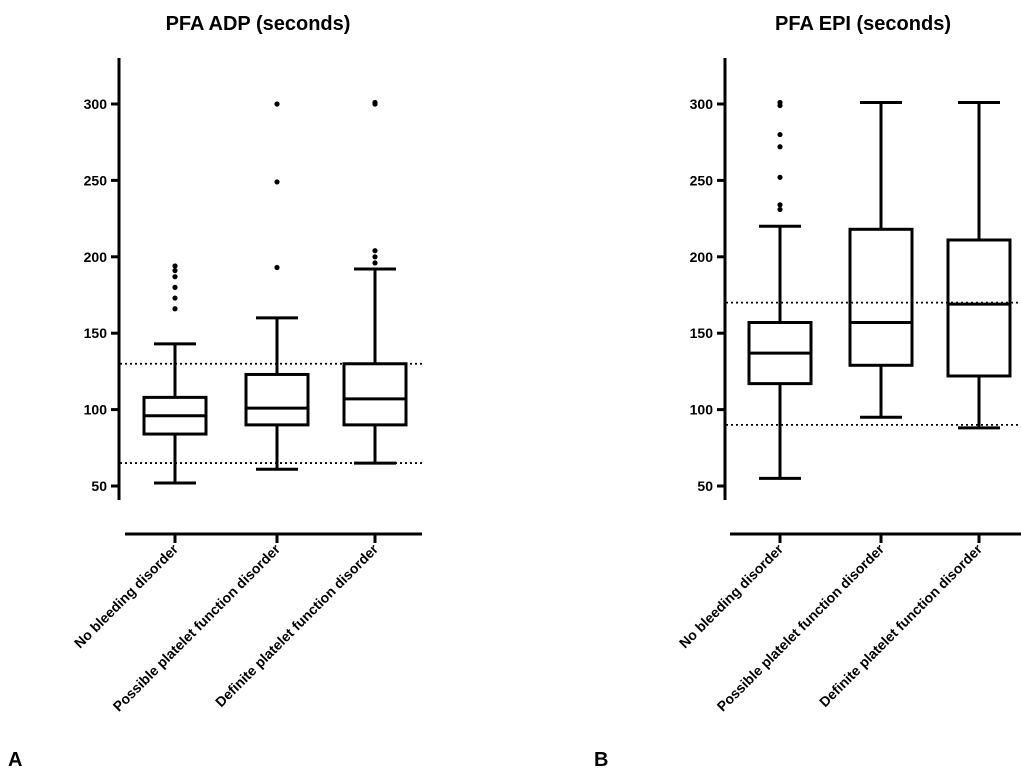 The width and height of the screenshot is (1021, 770). Describe the element at coordinates (601, 759) in the screenshot. I see `panel-label: B` at that location.